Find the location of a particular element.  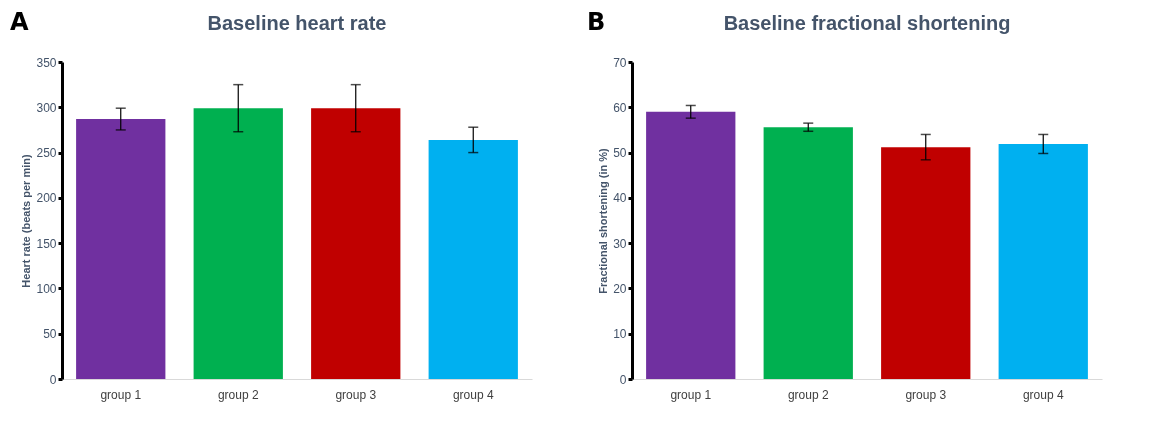

text: A is located at coordinates (19, 22).